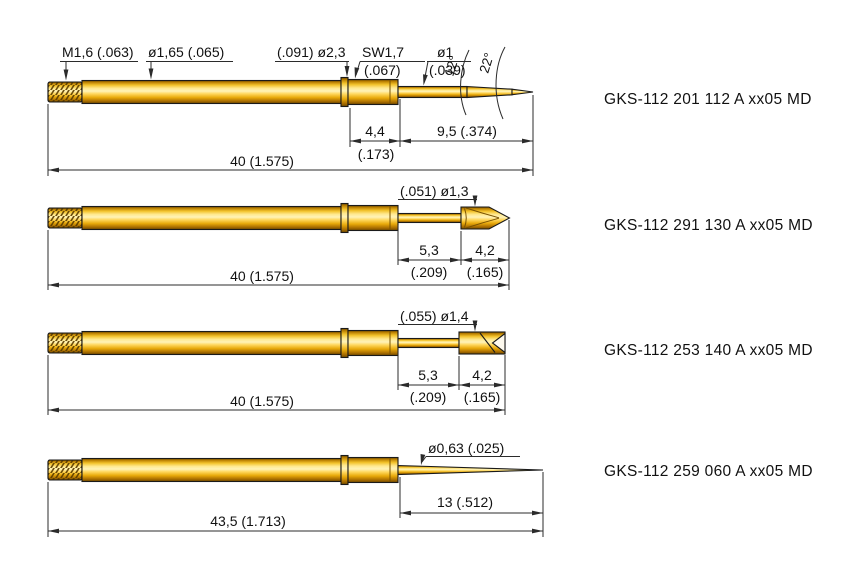 The height and width of the screenshot is (578, 860). I want to click on probe-2-callout-lines, so click(438, 201).